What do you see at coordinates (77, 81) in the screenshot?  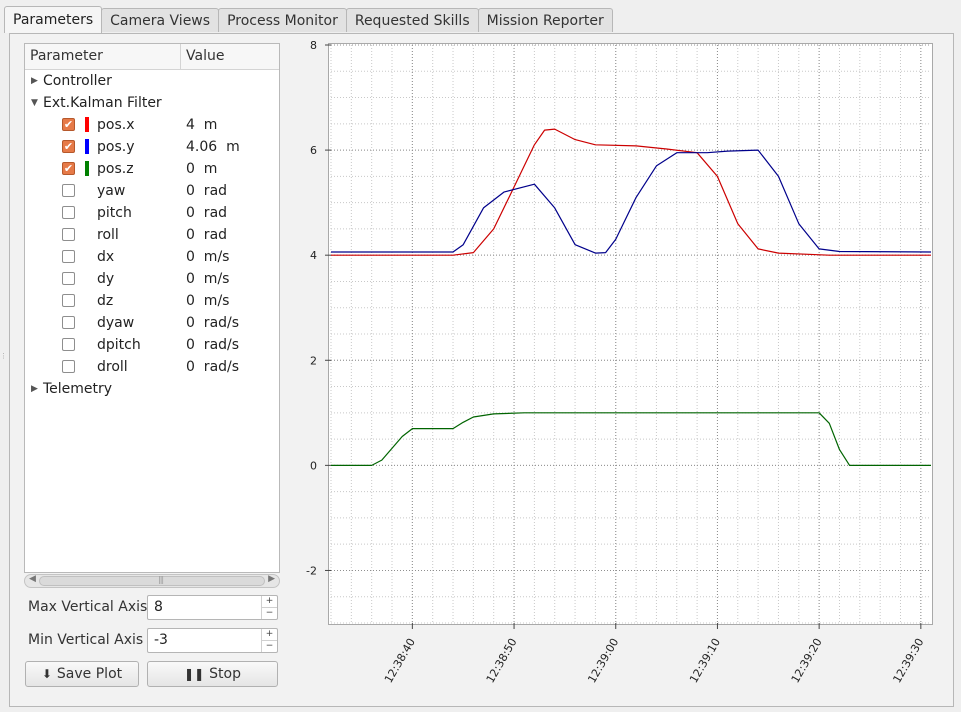 I see `group-label: Controller` at bounding box center [77, 81].